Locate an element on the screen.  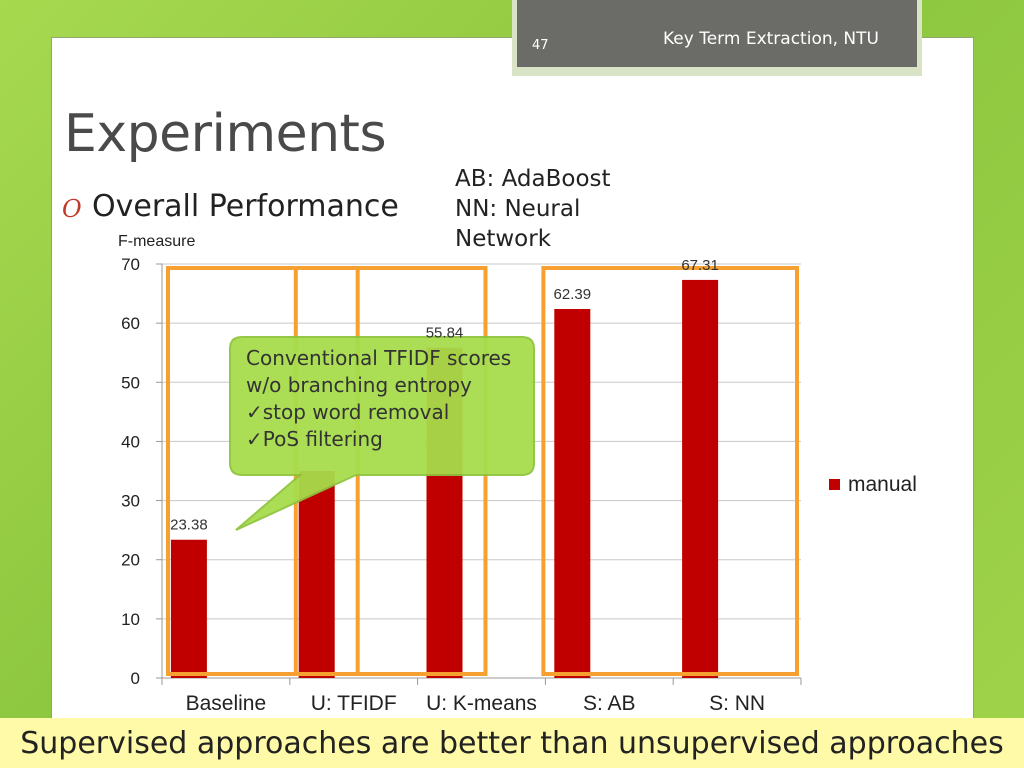
header-title: Key Term Extraction, NTU is located at coordinates (771, 39).